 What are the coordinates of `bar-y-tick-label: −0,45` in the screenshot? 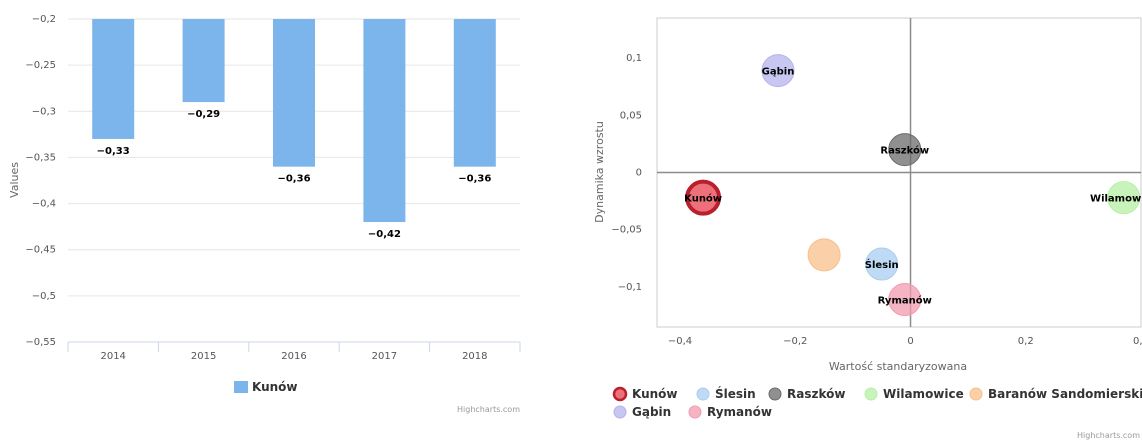 It's located at (40, 250).